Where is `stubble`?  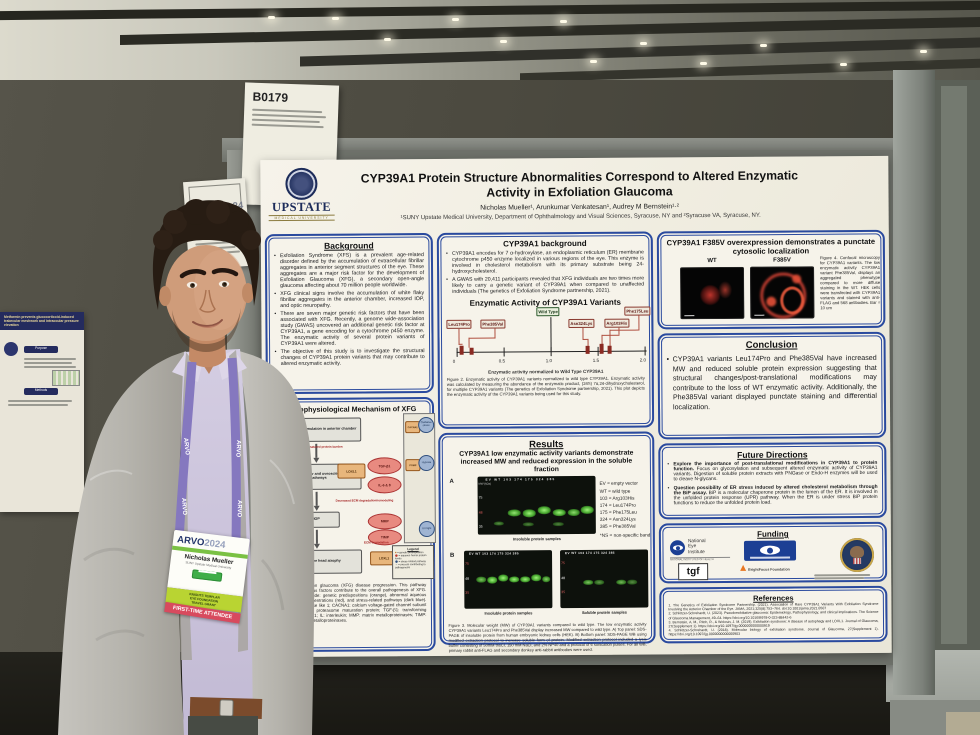
stubble is located at coordinates (206, 330).